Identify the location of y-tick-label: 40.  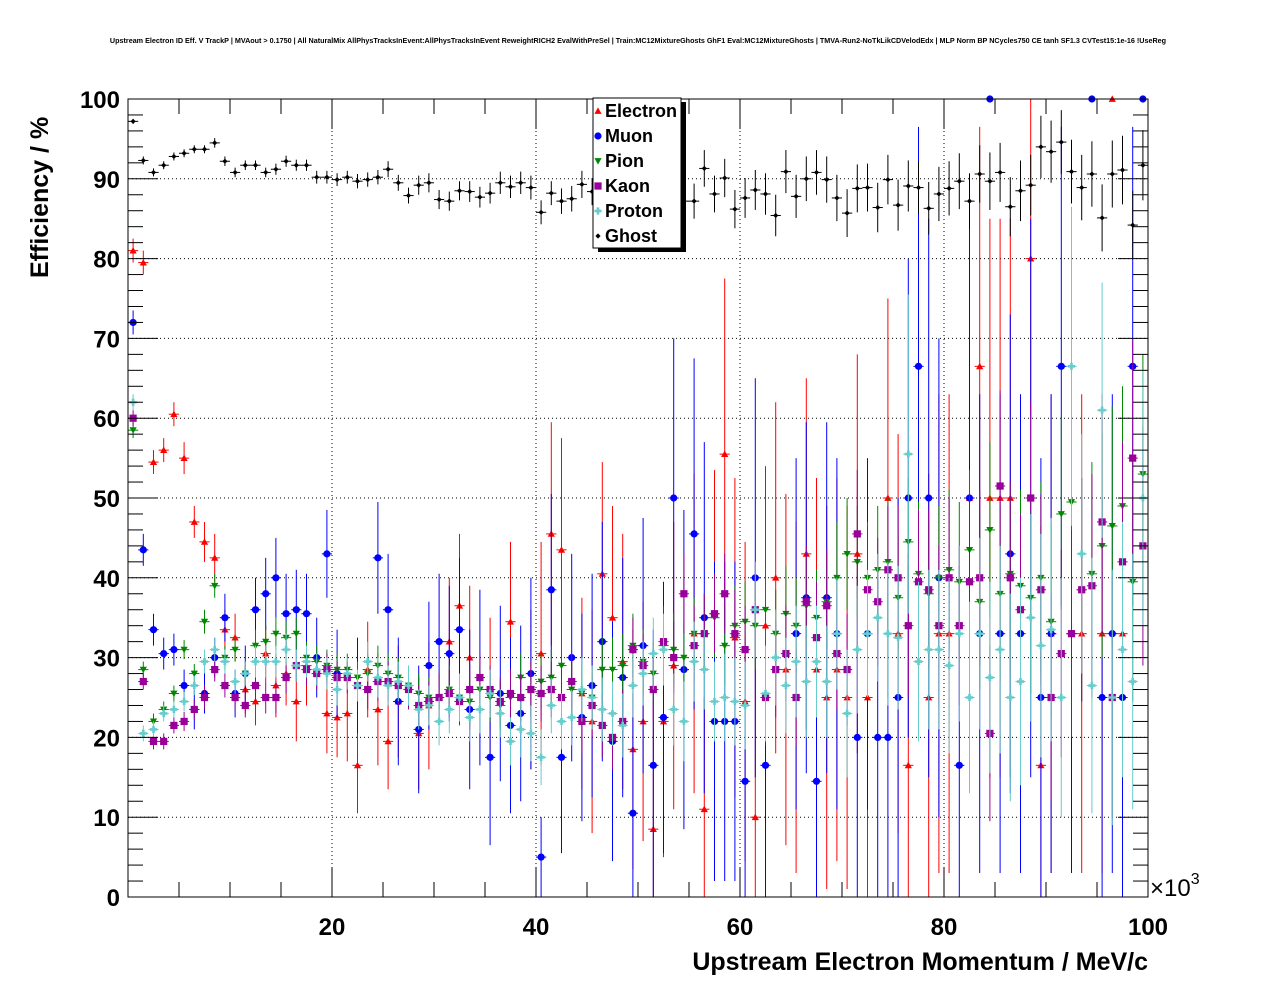
(106, 579).